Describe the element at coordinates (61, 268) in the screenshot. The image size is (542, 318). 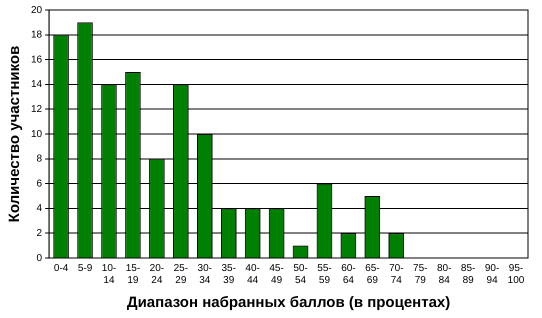
I see `x-tick-label: 0-4` at that location.